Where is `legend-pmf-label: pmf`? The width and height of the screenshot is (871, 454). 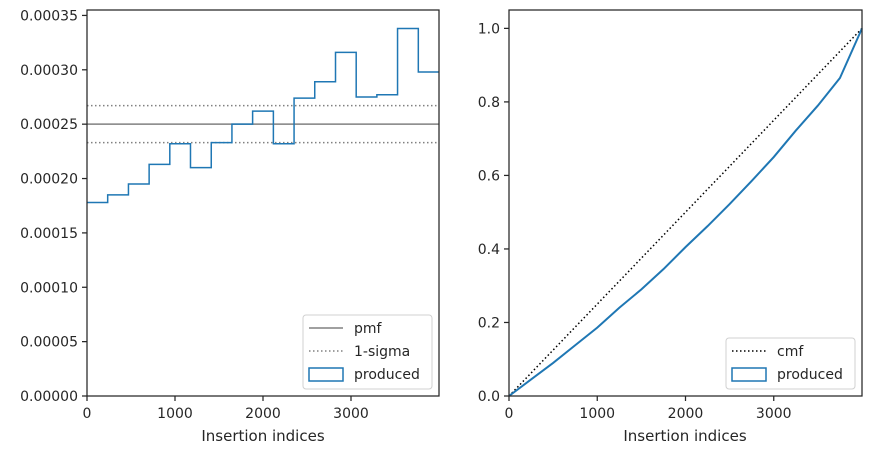
legend-pmf-label: pmf is located at coordinates (368, 329).